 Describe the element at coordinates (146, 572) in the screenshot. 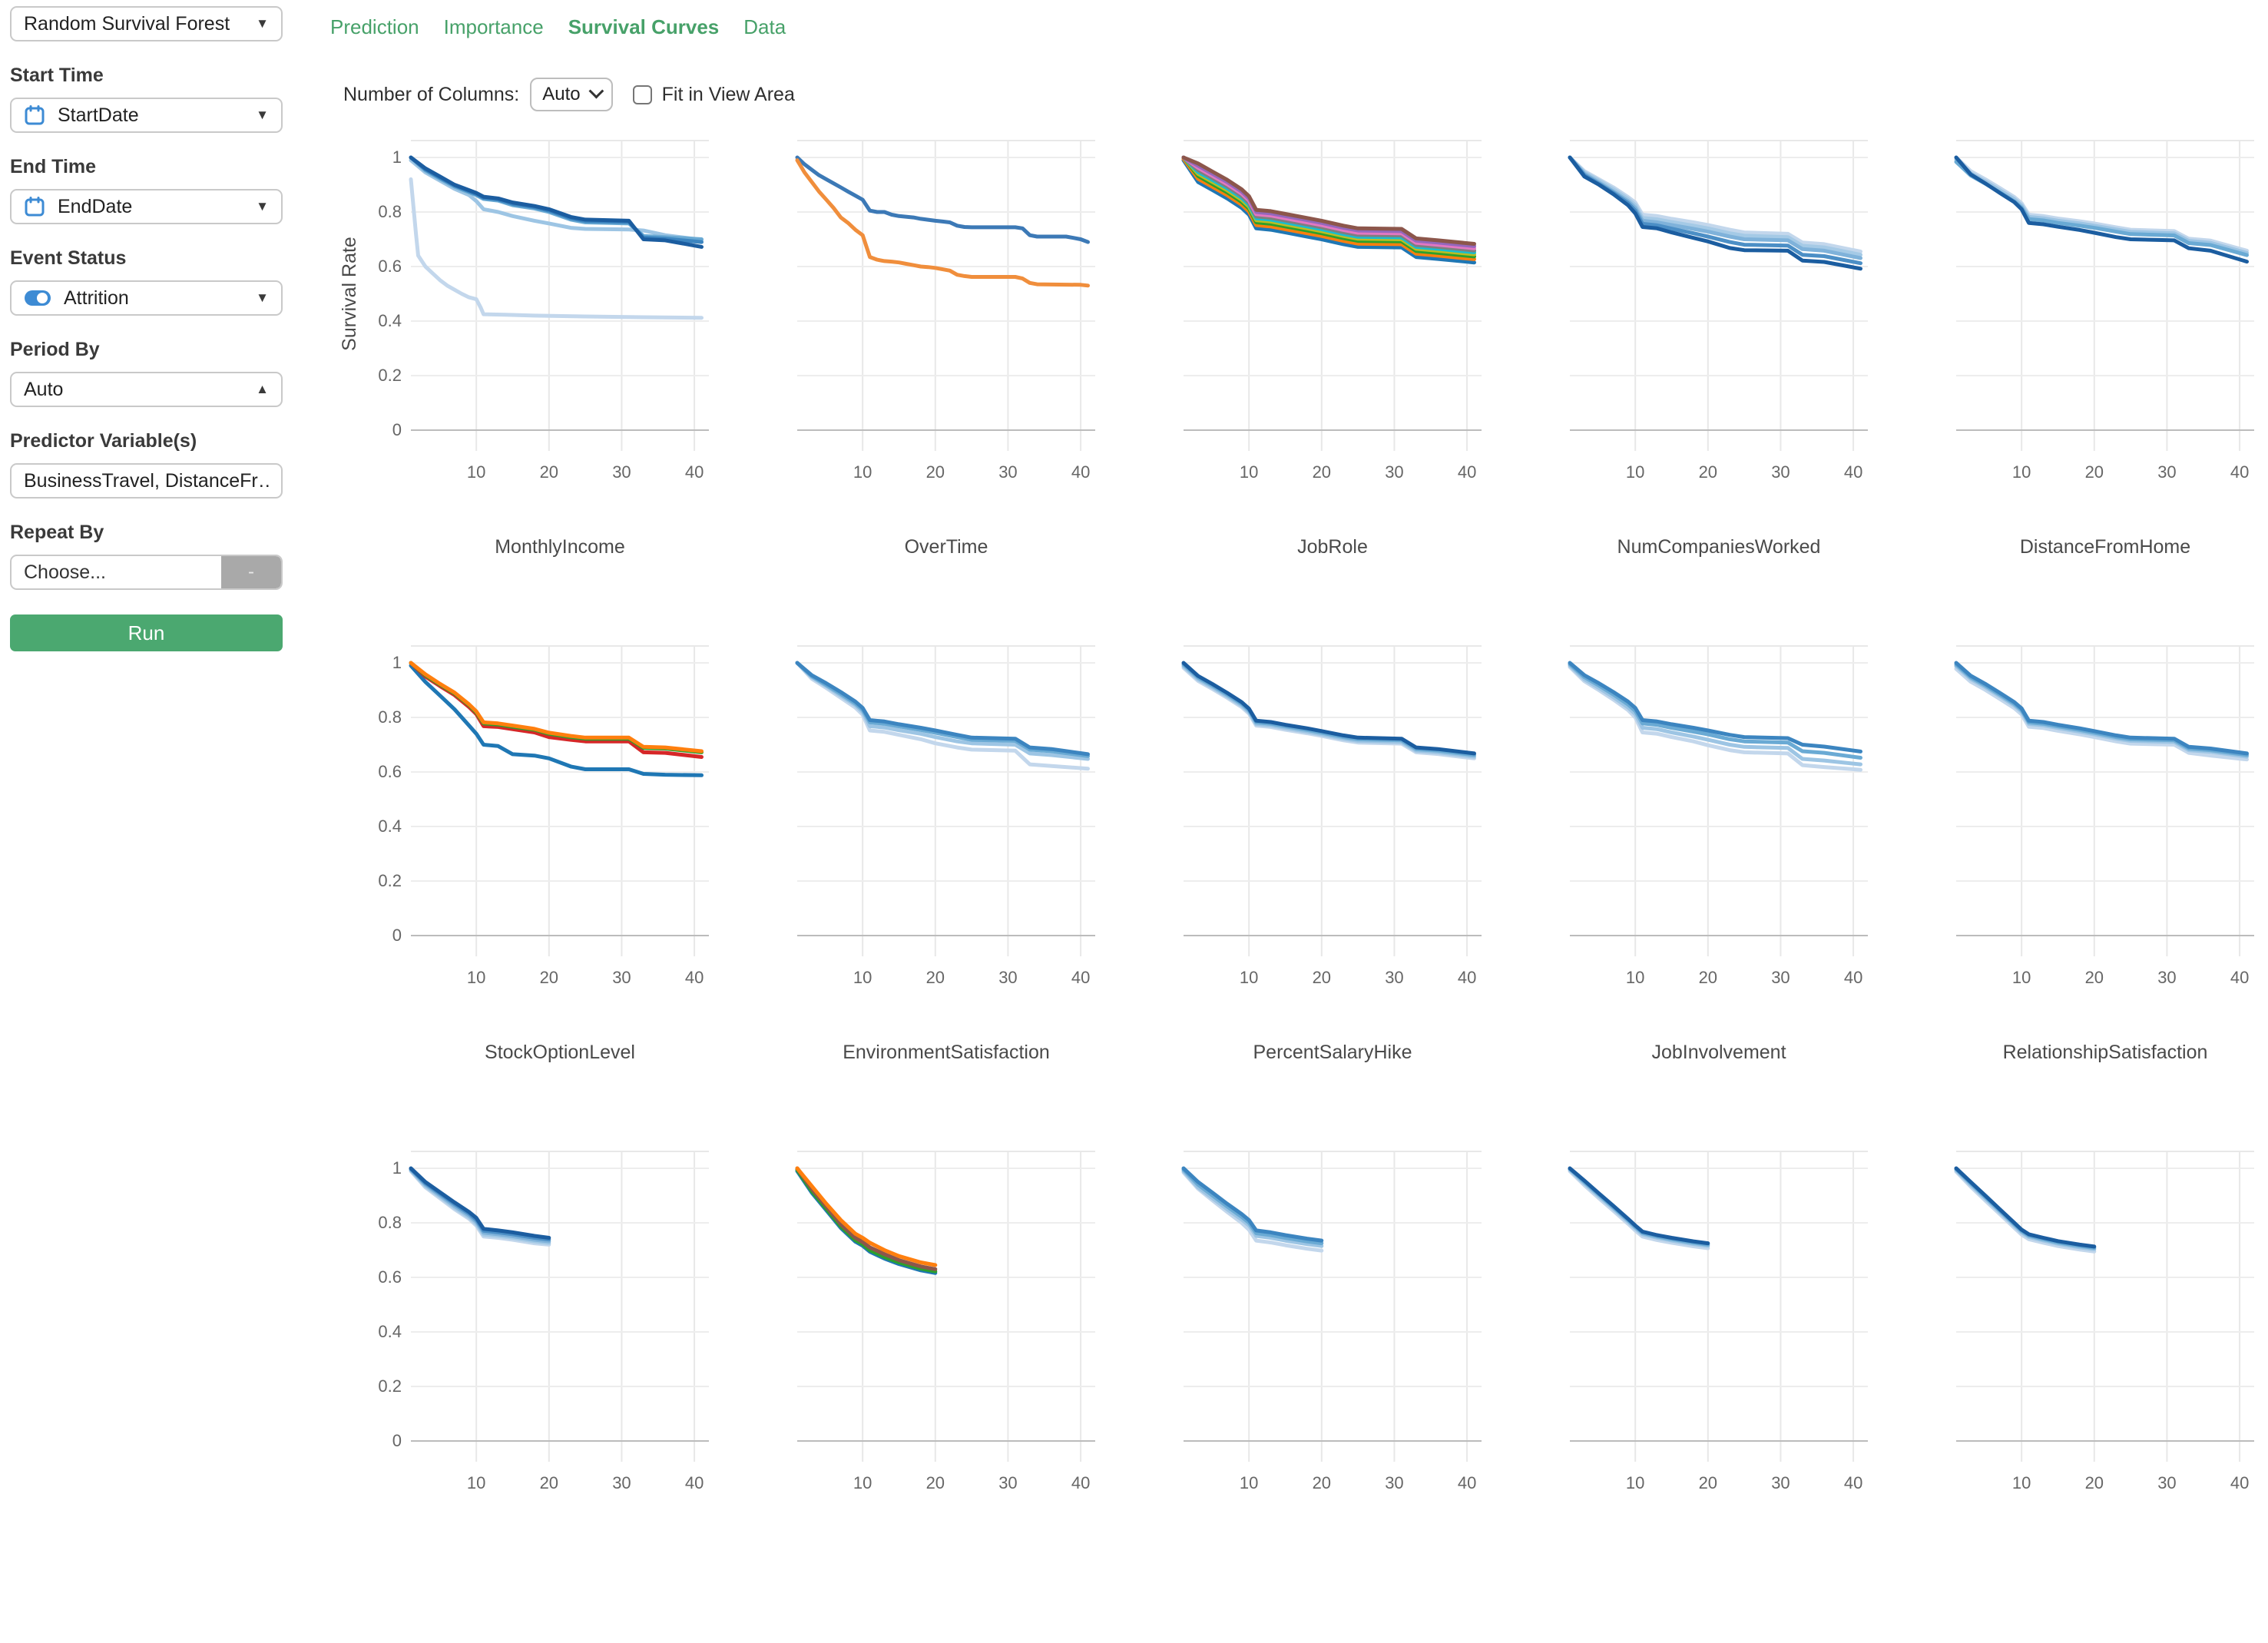

I see `repeat-by-select: Choose... -` at that location.